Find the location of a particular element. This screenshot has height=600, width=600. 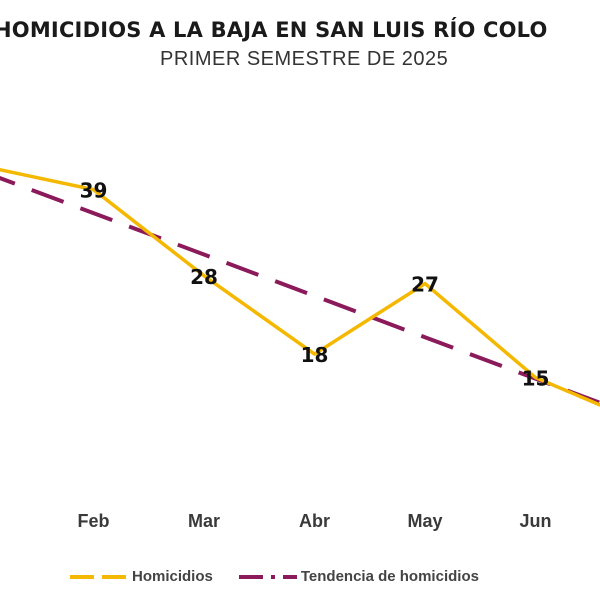

legend-item-tendencia: Tendencia de homicidios is located at coordinates (358, 576).